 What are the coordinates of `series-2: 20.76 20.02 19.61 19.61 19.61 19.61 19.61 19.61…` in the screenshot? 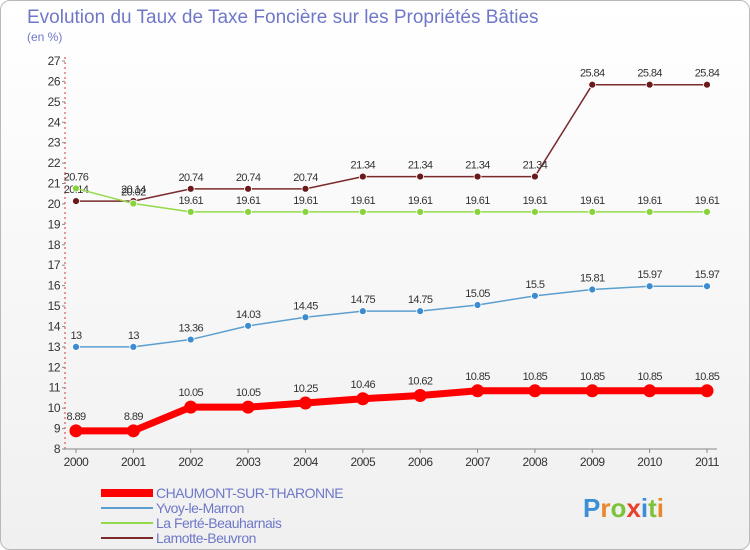 It's located at (392, 193).